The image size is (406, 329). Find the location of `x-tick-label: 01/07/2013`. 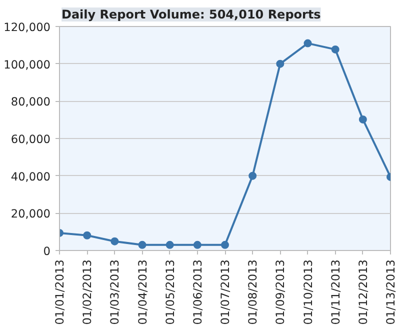

x-tick-label: 01/07/2013 is located at coordinates (225, 292).